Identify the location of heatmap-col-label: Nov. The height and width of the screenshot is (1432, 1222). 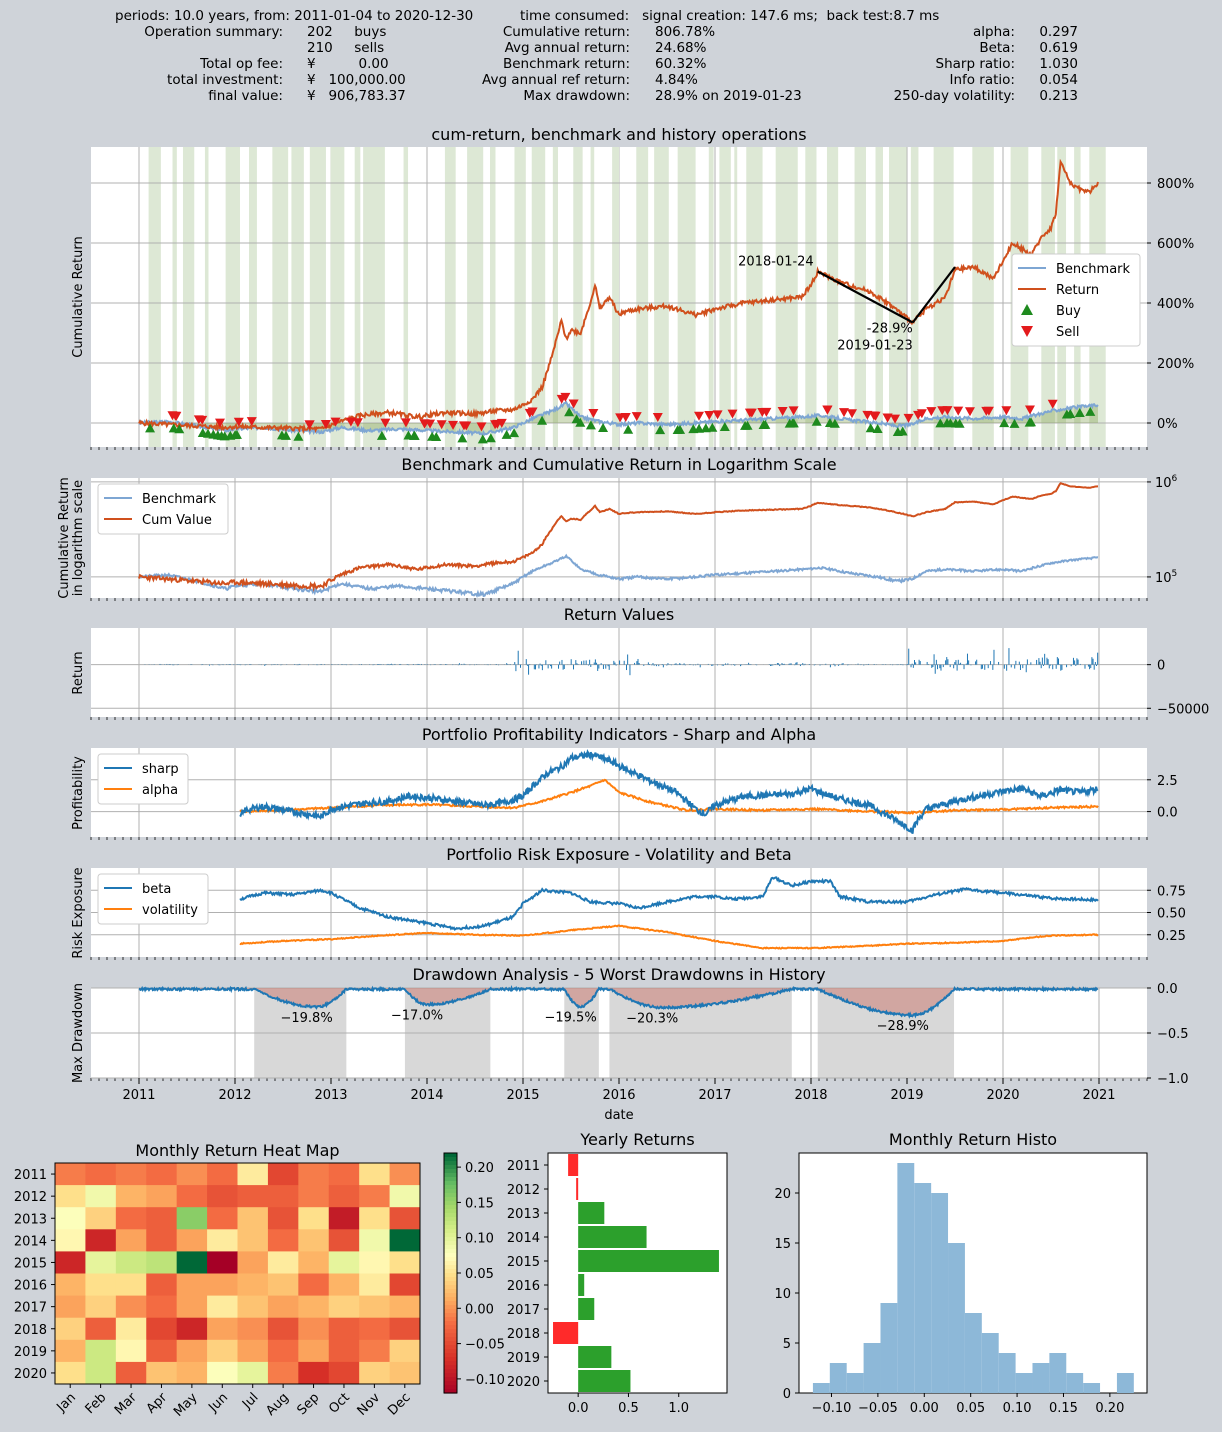
(369, 1404).